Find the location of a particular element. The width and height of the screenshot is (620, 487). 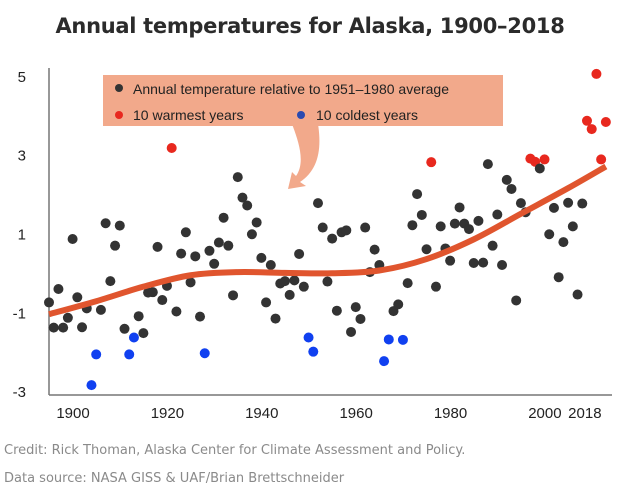

x-tick-label: 1940 is located at coordinates (261, 413).